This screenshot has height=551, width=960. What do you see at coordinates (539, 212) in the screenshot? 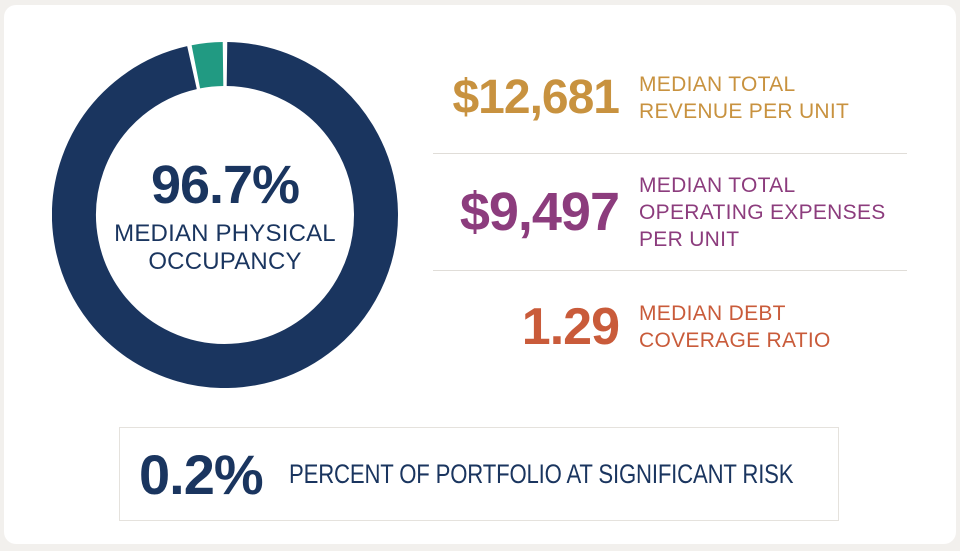
I see `expenses-value-text: $9,497` at bounding box center [539, 212].